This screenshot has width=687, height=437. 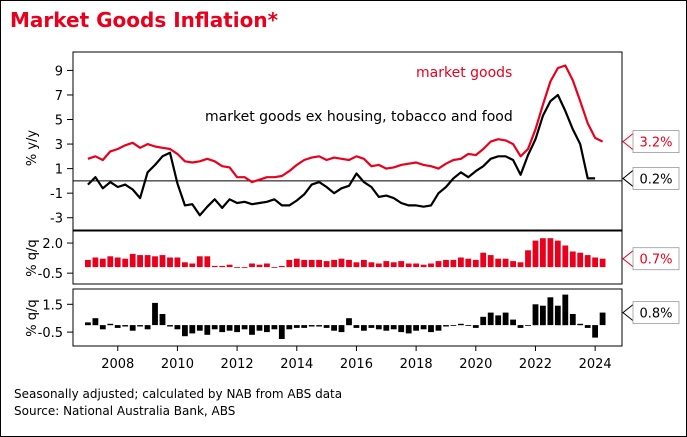 I want to click on qoq-red-callout-box, so click(x=656, y=259).